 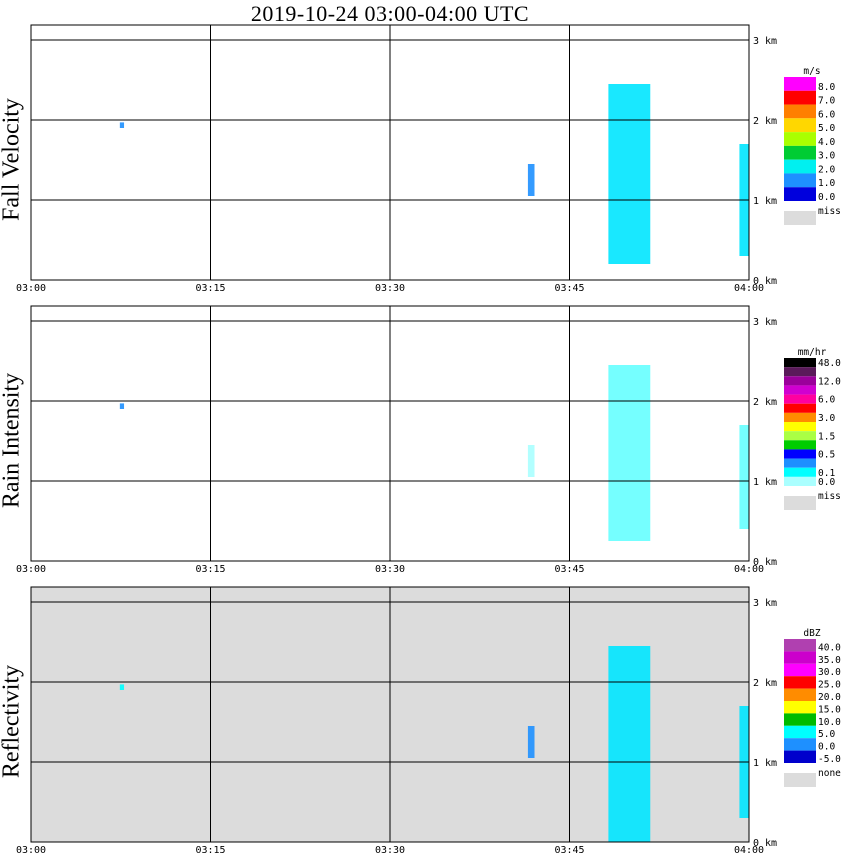 I want to click on chart-title: 2019-10-24 03:00-04:00 UTC, so click(x=390, y=13).